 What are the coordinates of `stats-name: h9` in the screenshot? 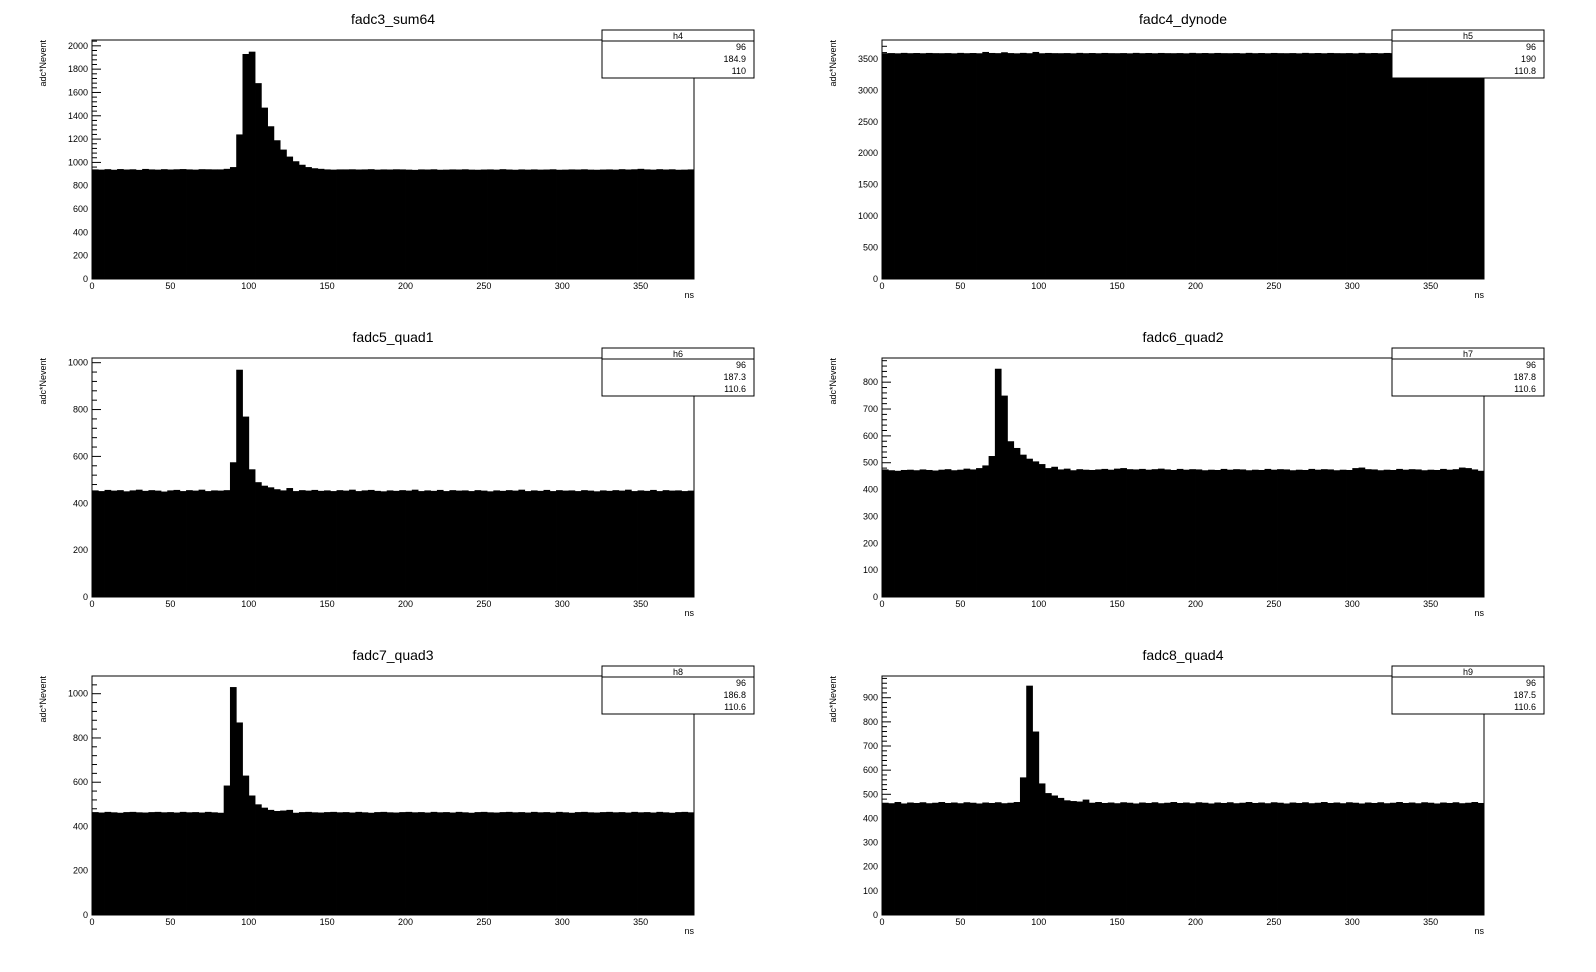 It's located at (1468, 672).